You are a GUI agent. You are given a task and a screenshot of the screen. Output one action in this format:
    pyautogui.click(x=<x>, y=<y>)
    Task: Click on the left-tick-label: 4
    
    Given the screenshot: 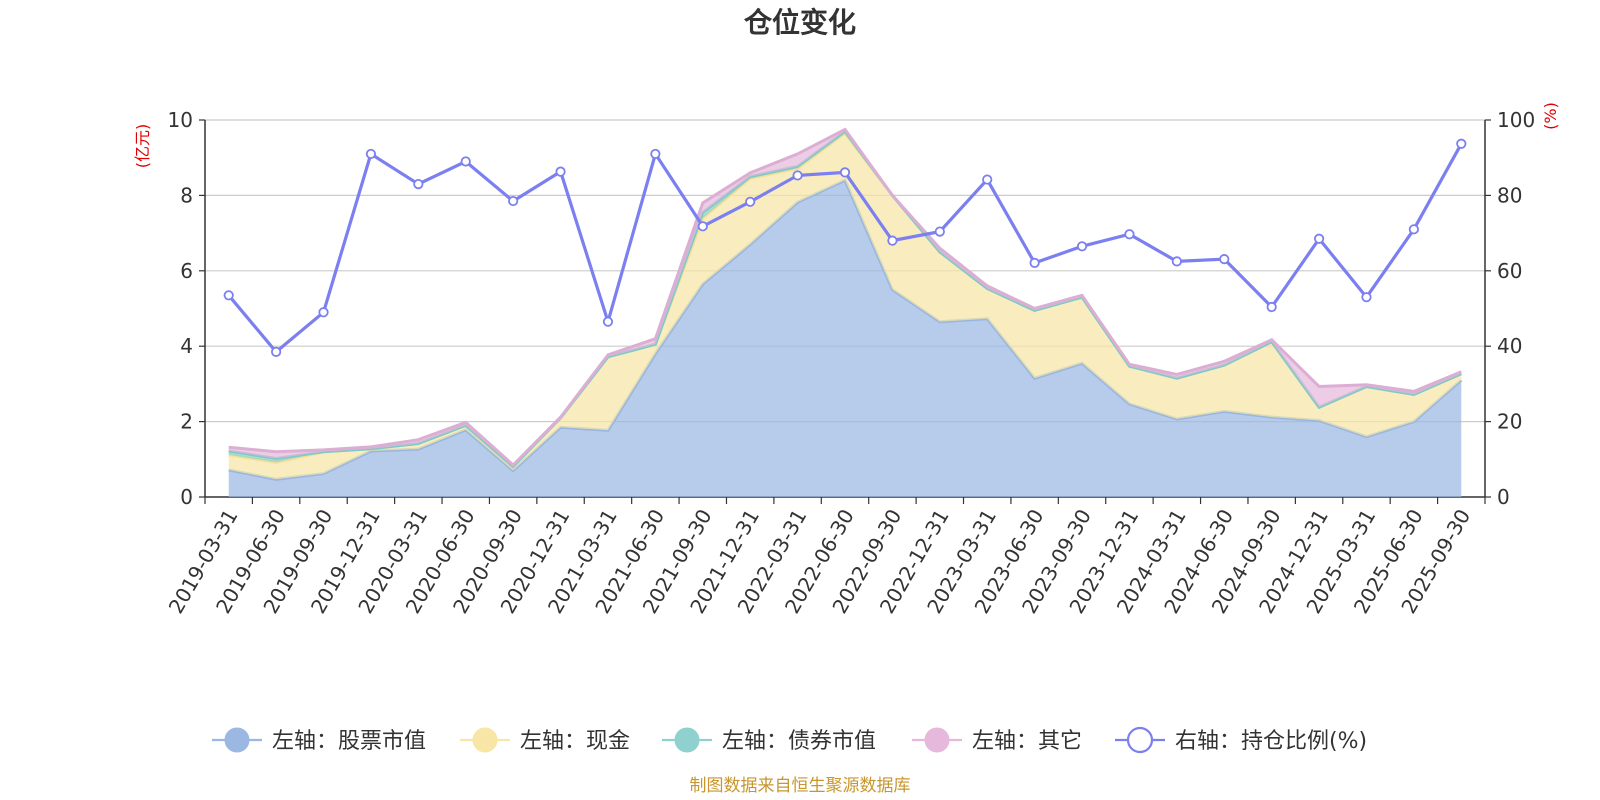 What is the action you would take?
    pyautogui.click(x=186, y=346)
    